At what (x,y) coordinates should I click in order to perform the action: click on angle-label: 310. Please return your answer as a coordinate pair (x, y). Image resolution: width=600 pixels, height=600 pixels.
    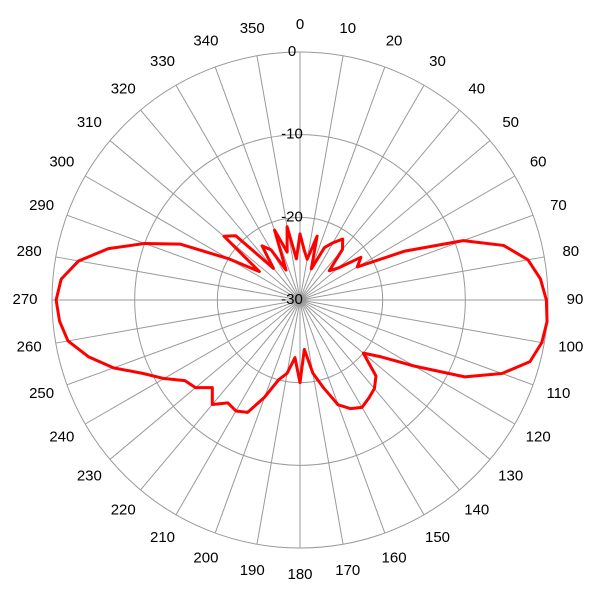
    Looking at the image, I should click on (89, 122).